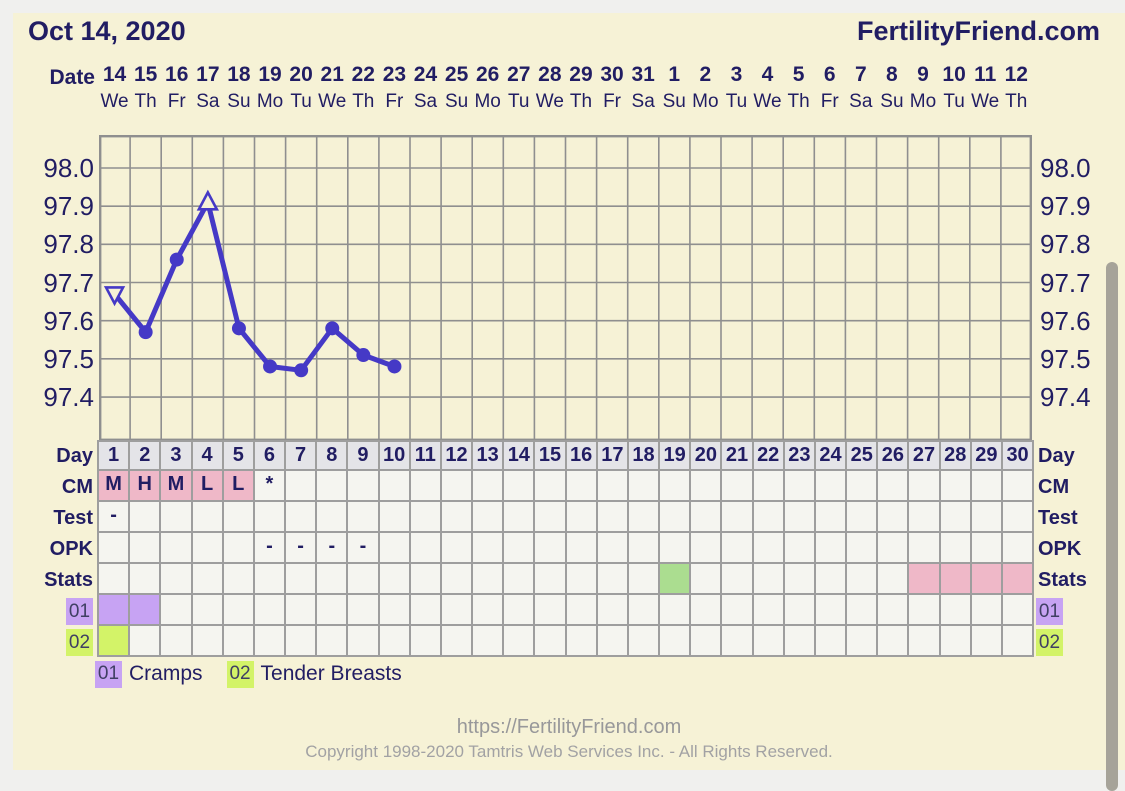  I want to click on test-cell: -, so click(114, 517).